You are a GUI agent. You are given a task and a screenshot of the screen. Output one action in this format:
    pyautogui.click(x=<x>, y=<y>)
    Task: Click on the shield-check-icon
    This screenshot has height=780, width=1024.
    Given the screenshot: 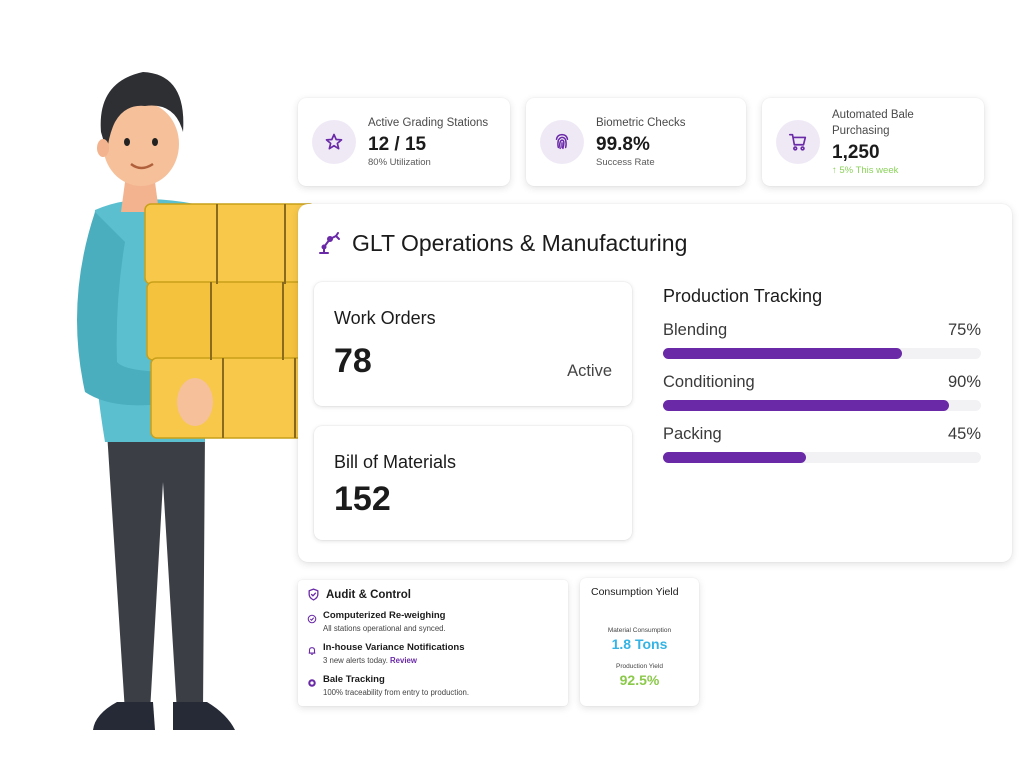 What is the action you would take?
    pyautogui.click(x=313, y=594)
    